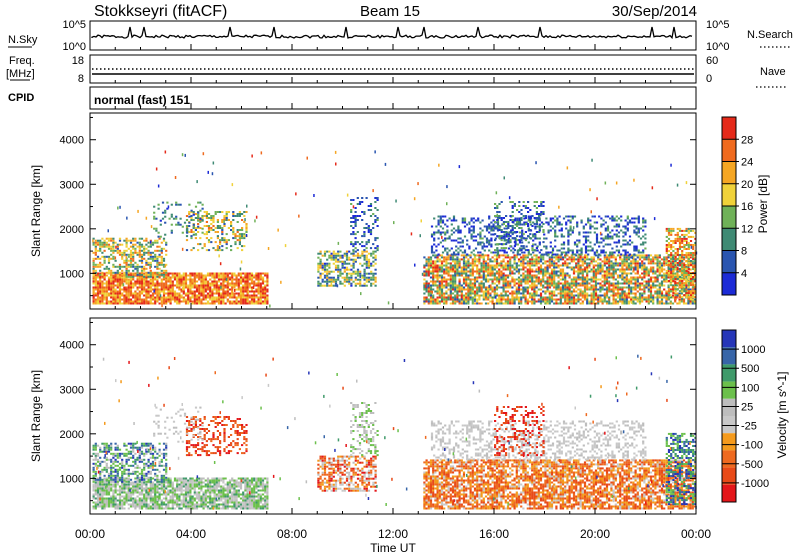 This screenshot has height=554, width=800. What do you see at coordinates (709, 79) in the screenshot?
I see `nave-tick-bottom: 0` at bounding box center [709, 79].